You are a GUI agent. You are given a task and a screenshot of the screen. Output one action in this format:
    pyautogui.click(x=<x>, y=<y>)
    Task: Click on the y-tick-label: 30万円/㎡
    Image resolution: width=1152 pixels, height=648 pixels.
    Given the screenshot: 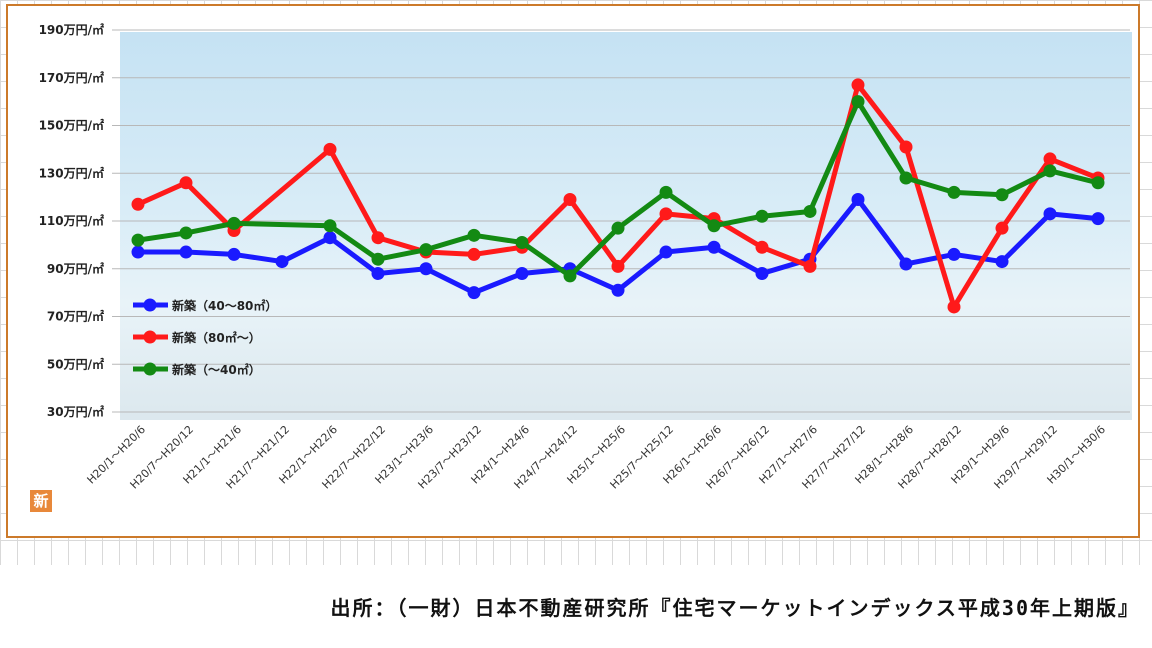 What is the action you would take?
    pyautogui.click(x=75, y=411)
    